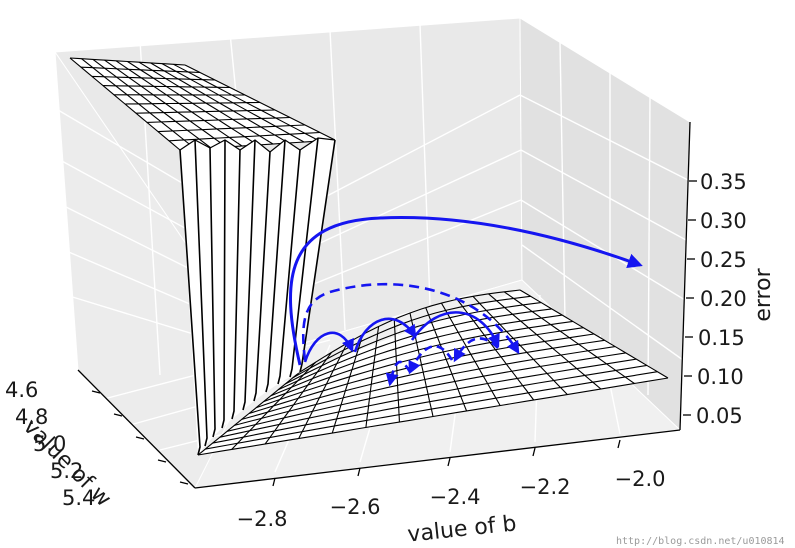  I want to click on error-tick-label: 0.10, so click(720, 377).